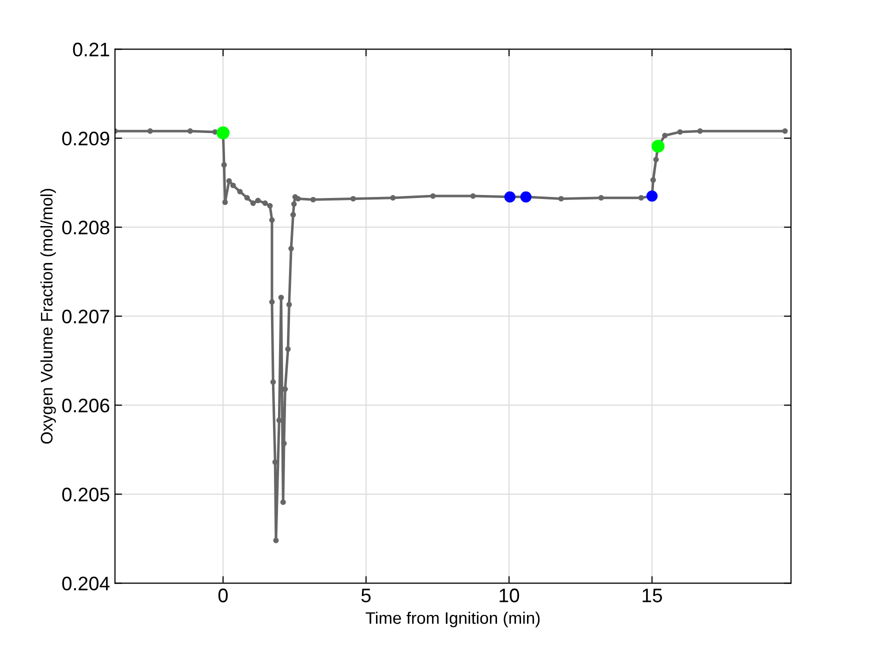 This screenshot has height=656, width=875. I want to click on x-tick-label: 5, so click(366, 595).